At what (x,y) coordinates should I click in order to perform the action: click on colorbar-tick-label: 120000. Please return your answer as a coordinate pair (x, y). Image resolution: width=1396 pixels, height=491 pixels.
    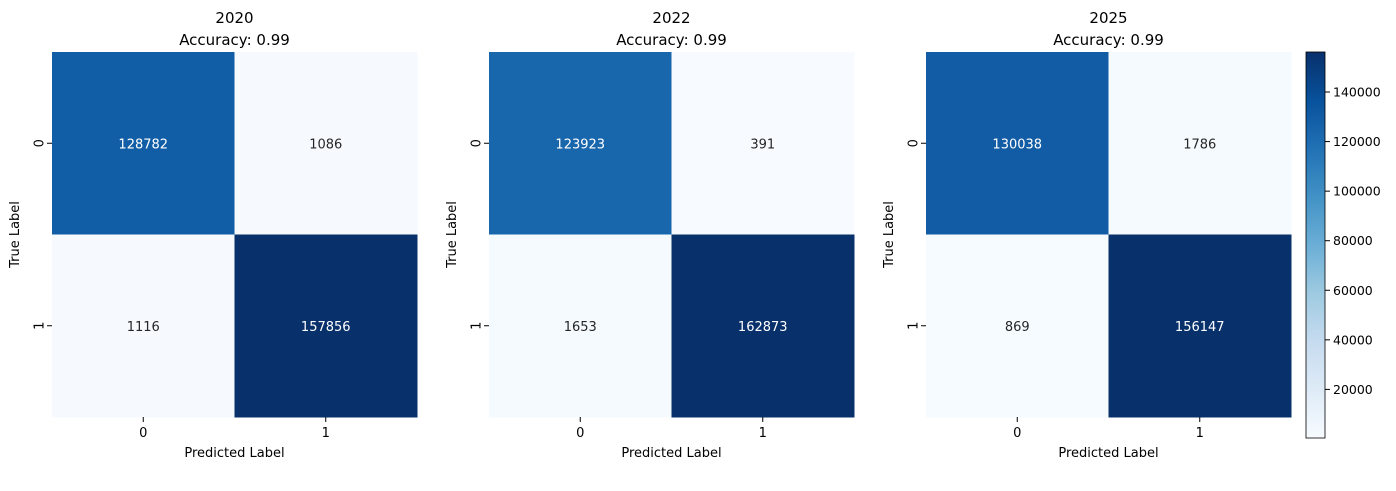
    Looking at the image, I should click on (1357, 141).